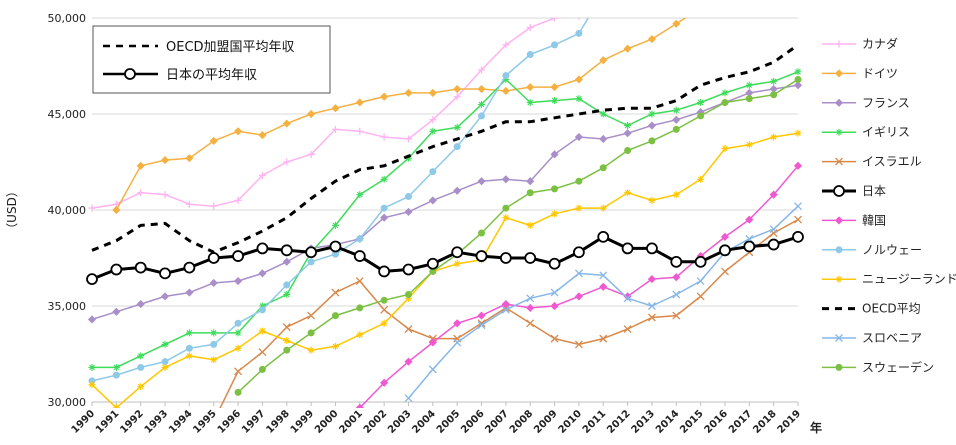 The image size is (956, 445). Describe the element at coordinates (204, 421) in the screenshot. I see `x-tick-label: 1995` at that location.